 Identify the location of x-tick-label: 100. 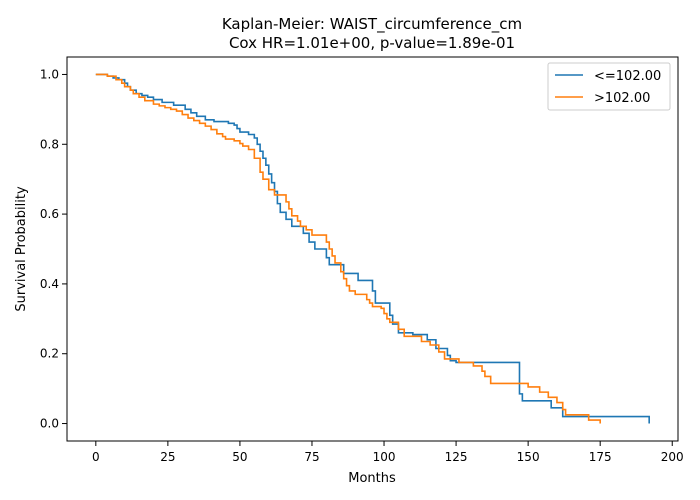
(384, 457).